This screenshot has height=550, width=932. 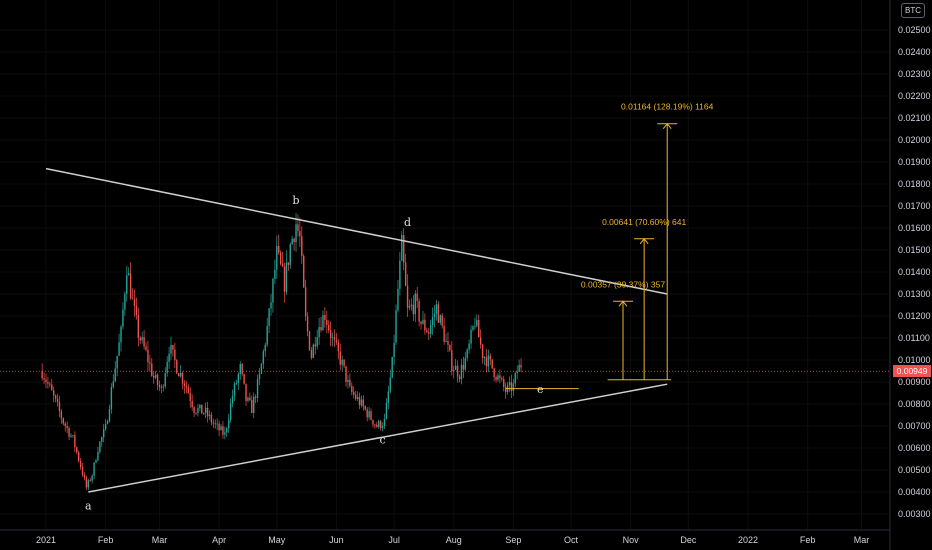 I want to click on x-tick-label: 2021, so click(x=46, y=540).